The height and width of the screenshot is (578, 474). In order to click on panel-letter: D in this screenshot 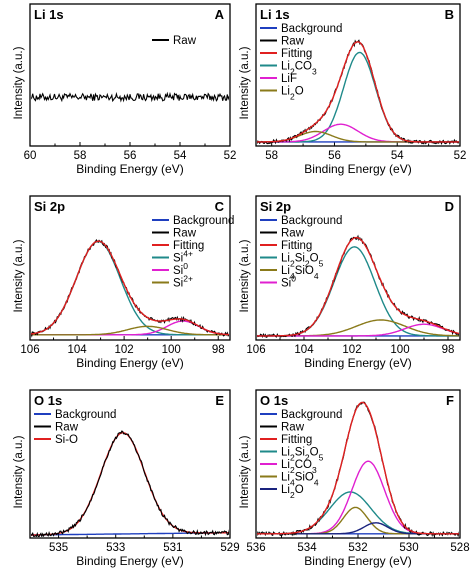, I will do `click(449, 206)`.